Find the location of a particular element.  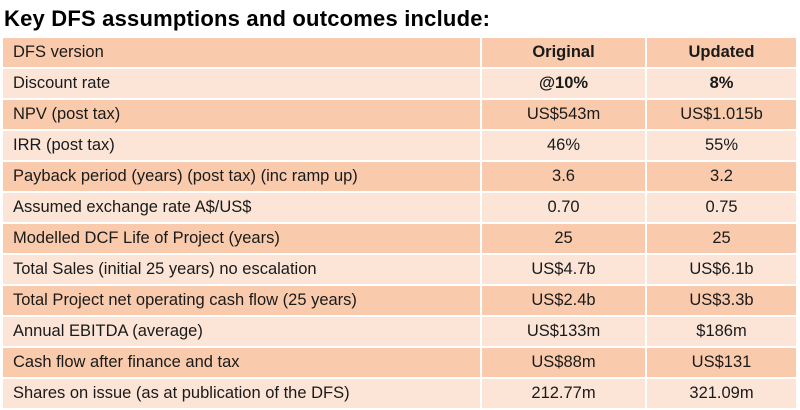

table-row-ebitda: Annual EBITDA (average) US$133m $186m is located at coordinates (400, 332).